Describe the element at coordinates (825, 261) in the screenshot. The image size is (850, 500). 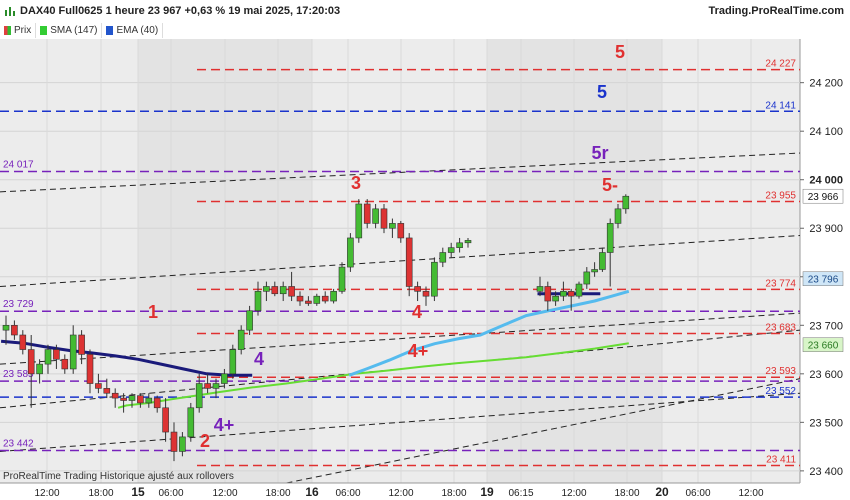
I see `price-axis-area` at that location.